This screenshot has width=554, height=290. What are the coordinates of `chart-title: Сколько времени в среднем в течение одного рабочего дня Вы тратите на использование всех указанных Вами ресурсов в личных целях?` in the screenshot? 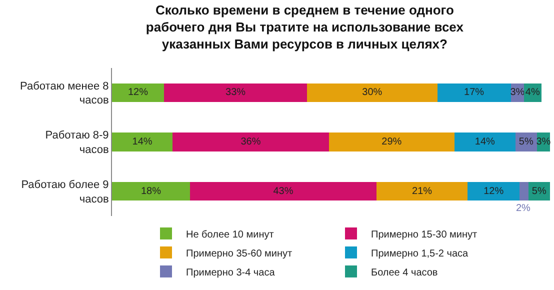 It's located at (305, 27).